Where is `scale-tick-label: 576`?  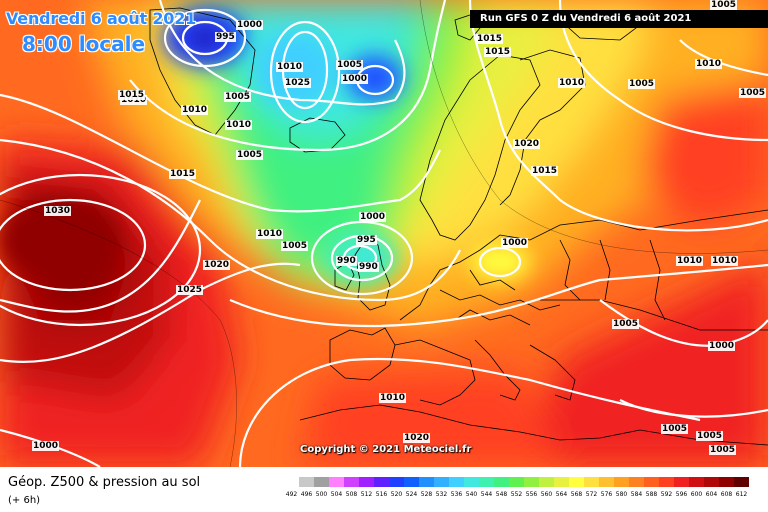 scale-tick-label: 576 is located at coordinates (606, 494).